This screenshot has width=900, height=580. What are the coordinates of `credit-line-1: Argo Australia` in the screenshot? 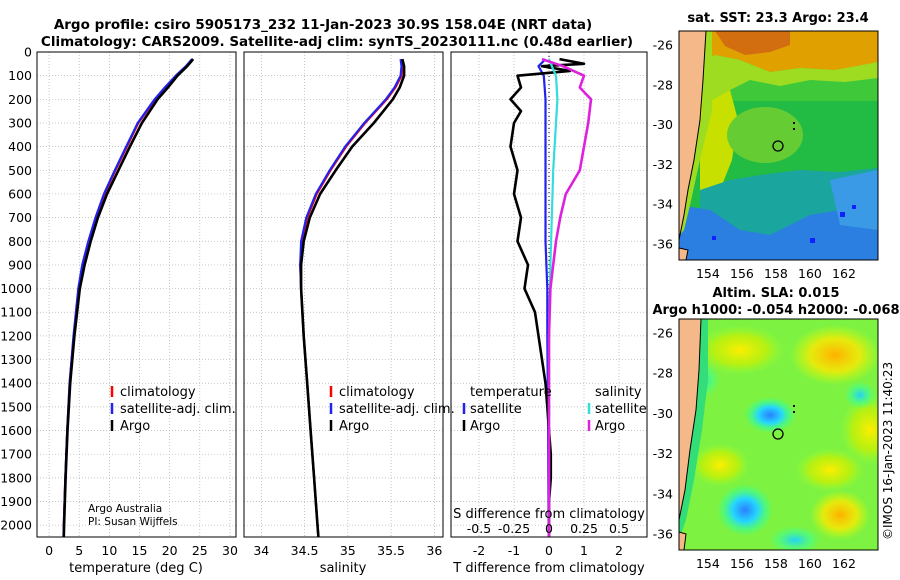 It's located at (125, 509).